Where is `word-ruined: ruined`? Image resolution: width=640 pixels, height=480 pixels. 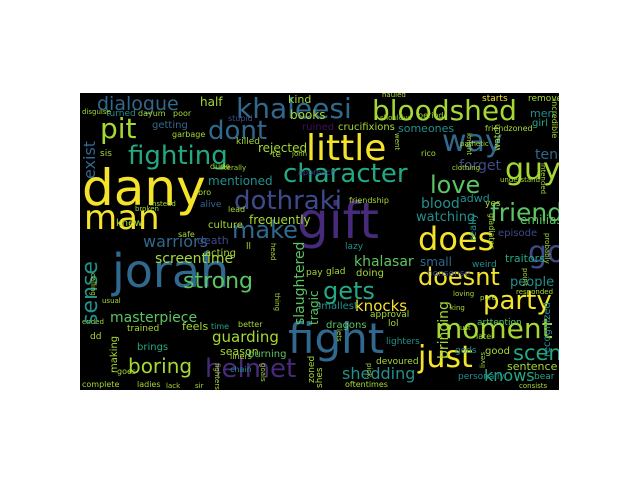
word-ruined: ruined is located at coordinates (318, 127).